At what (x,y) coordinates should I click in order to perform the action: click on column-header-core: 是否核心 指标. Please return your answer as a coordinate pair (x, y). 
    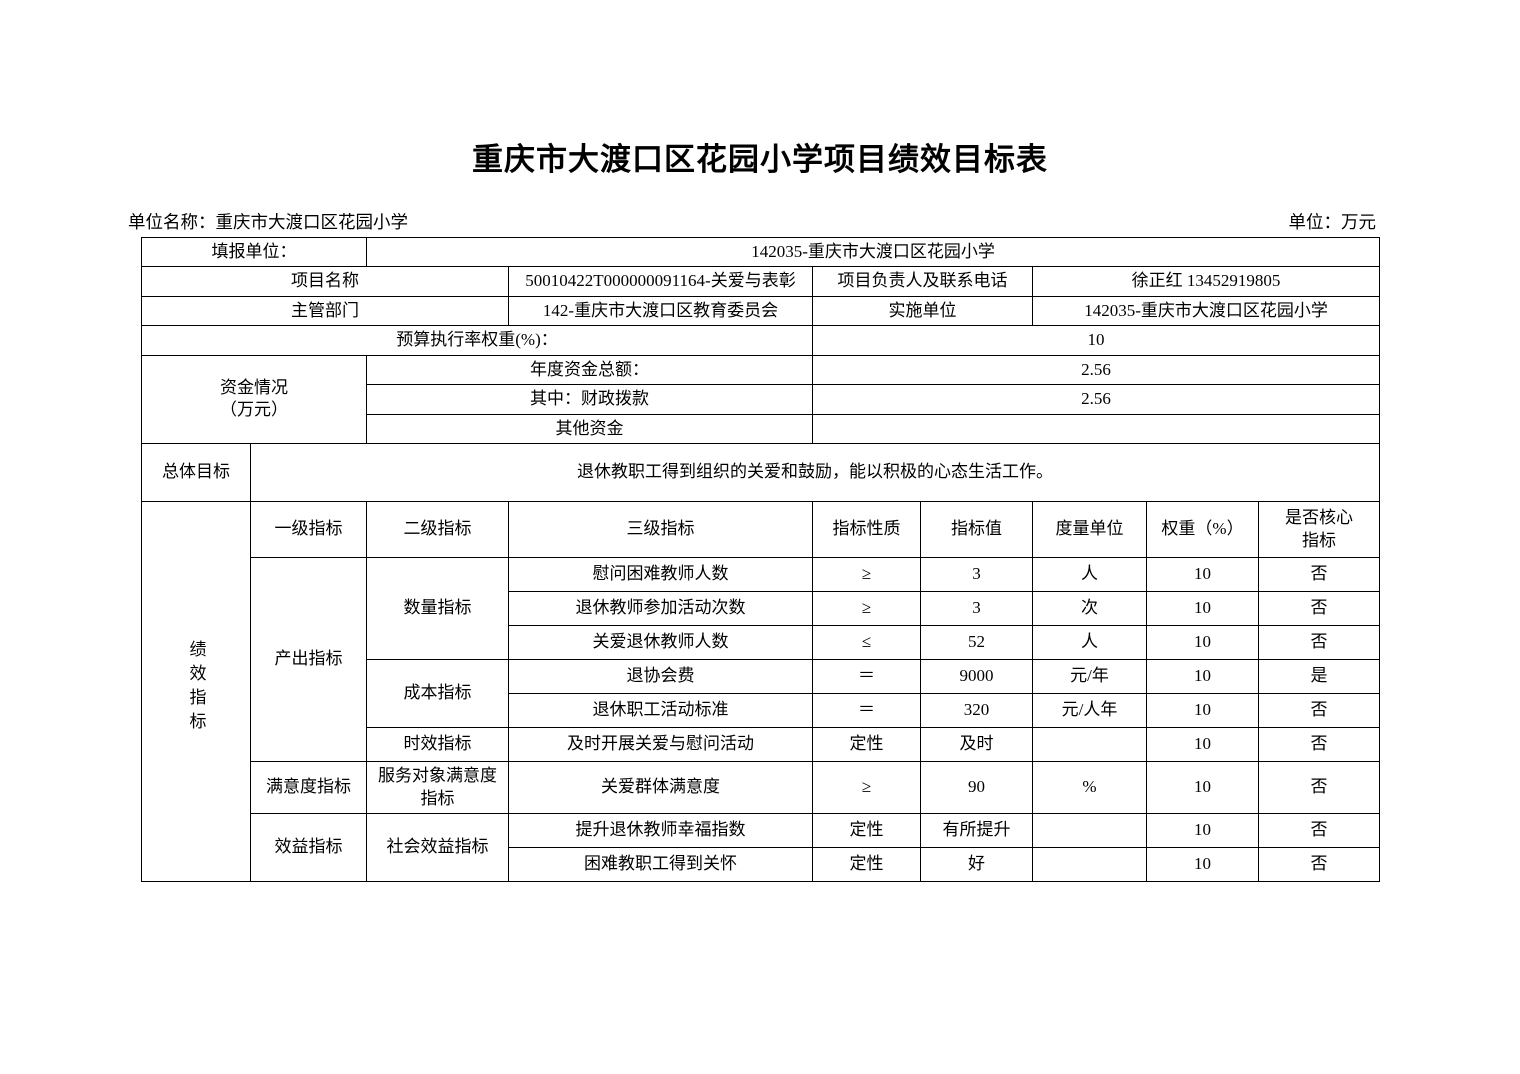
    Looking at the image, I should click on (1319, 530).